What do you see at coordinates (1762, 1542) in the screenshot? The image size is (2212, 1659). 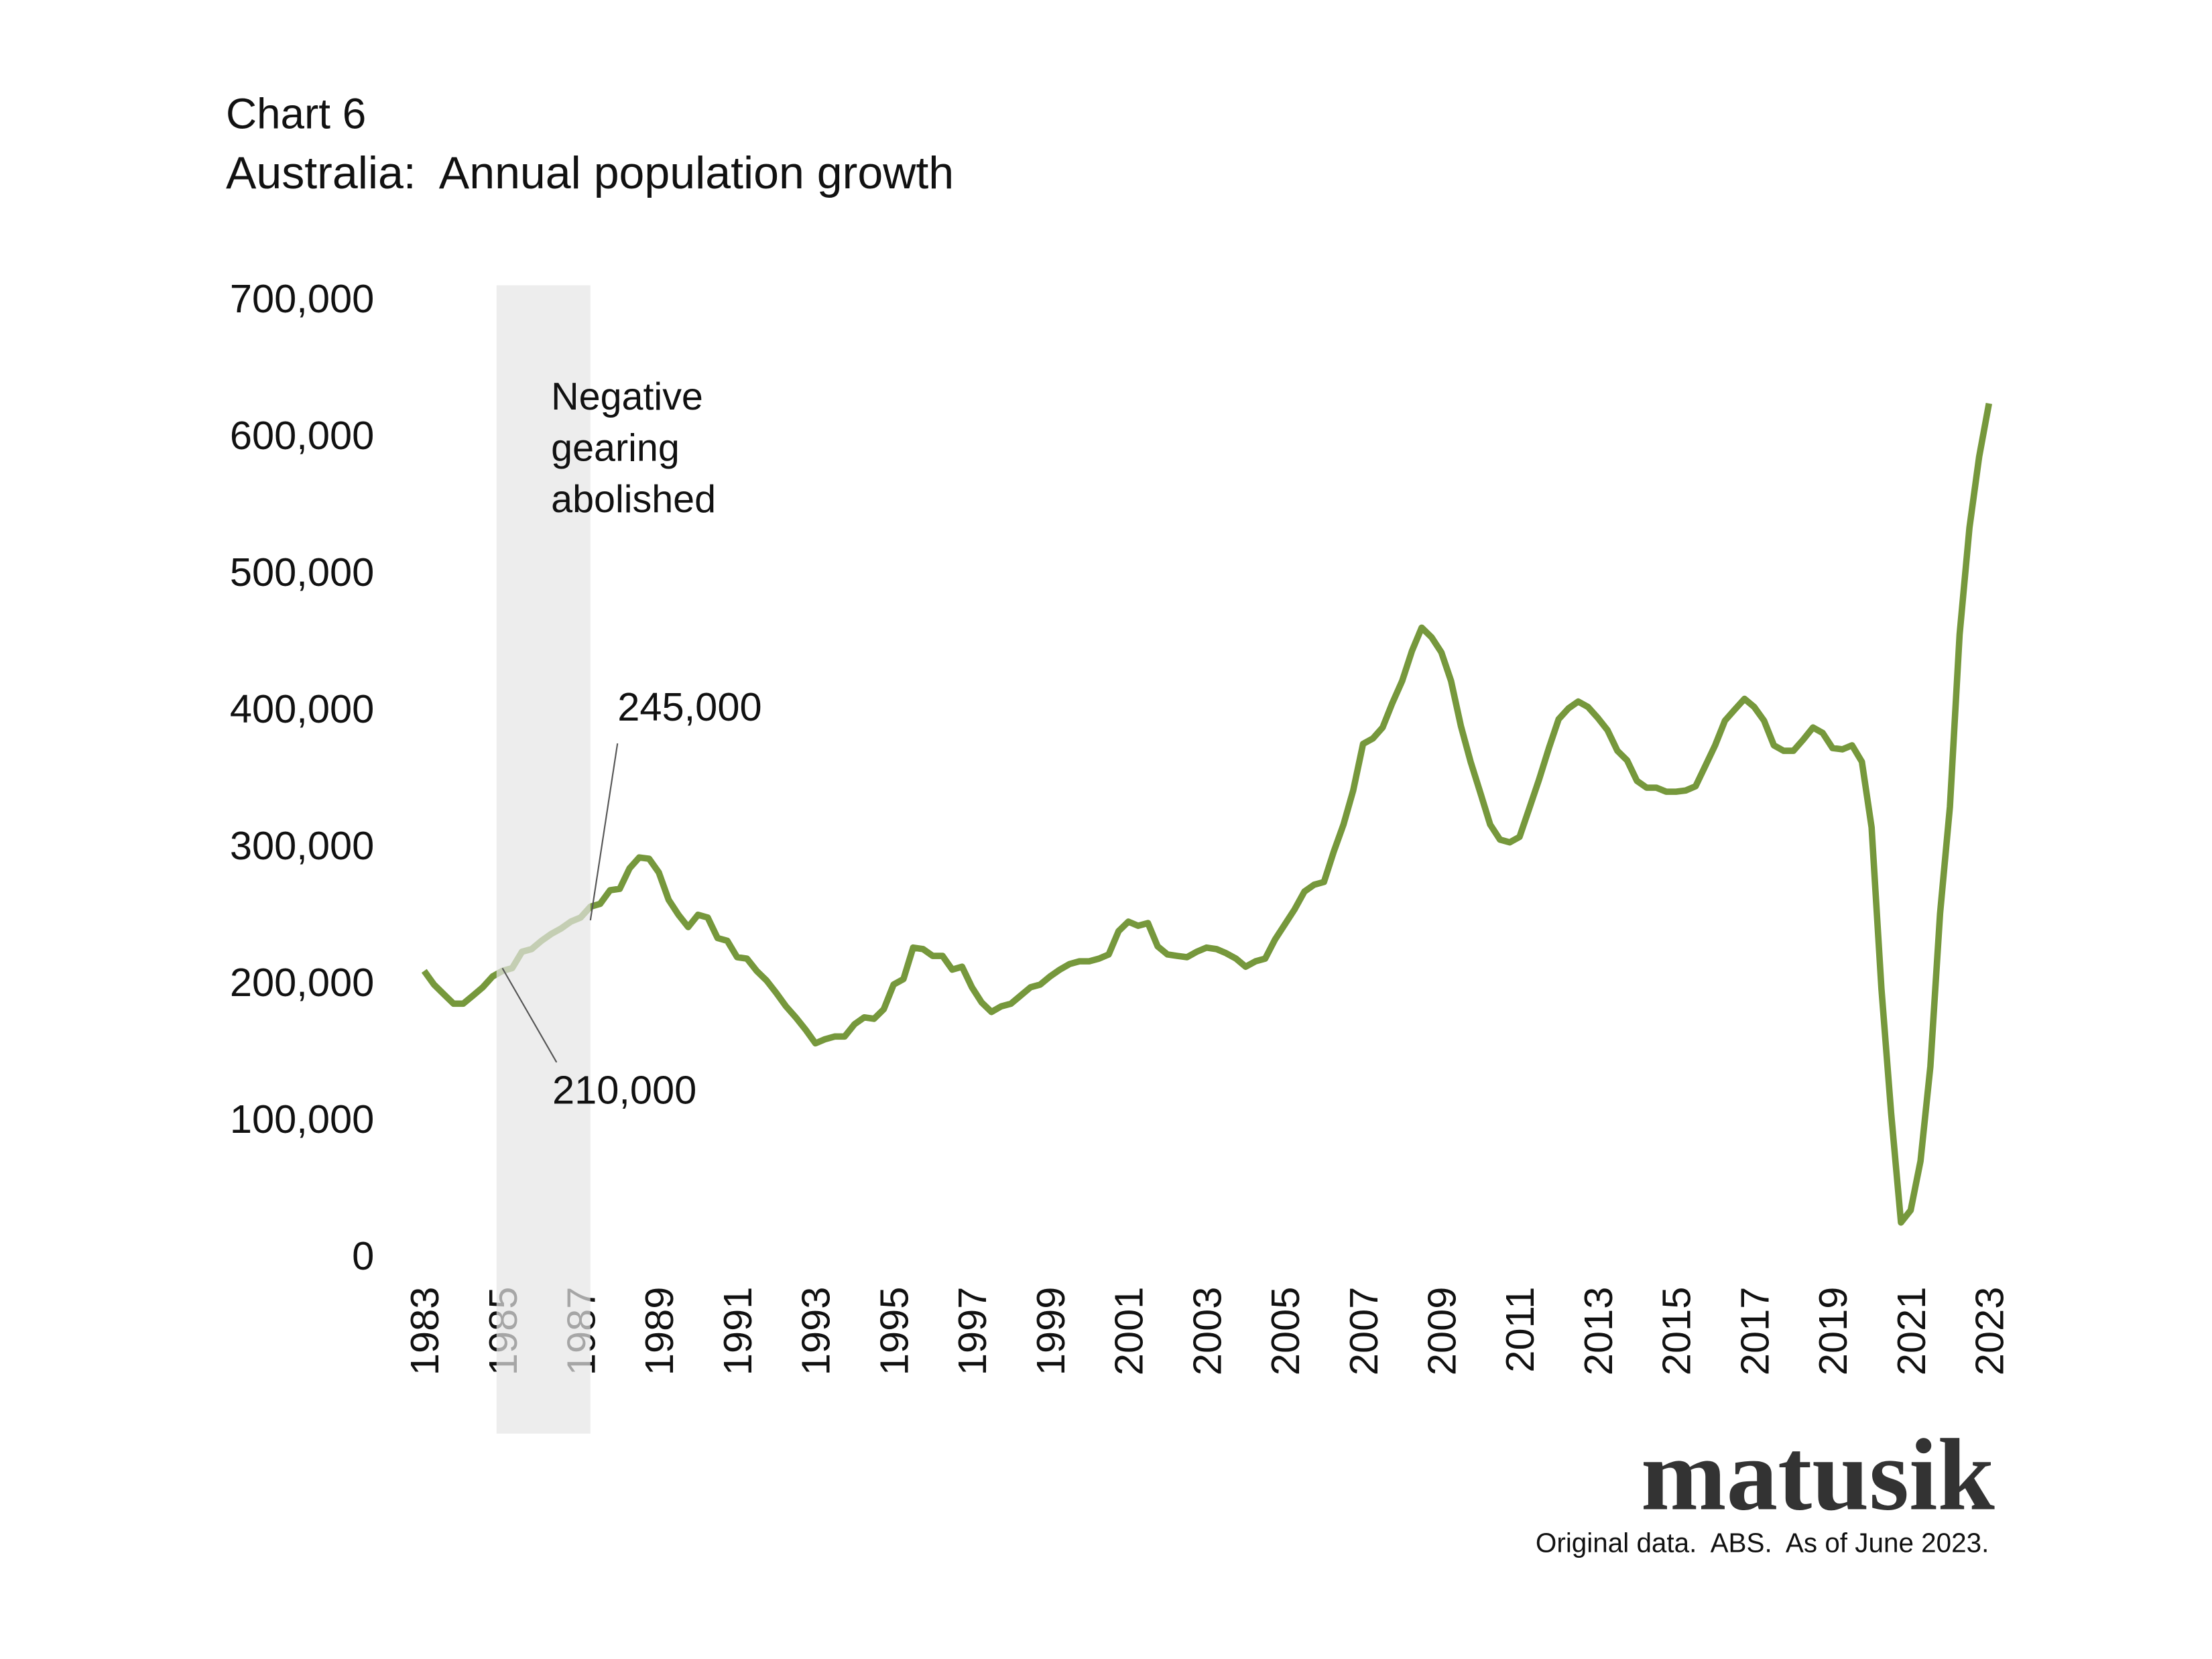 I see `source-note: Original data. ABS. As of June 2023.` at bounding box center [1762, 1542].